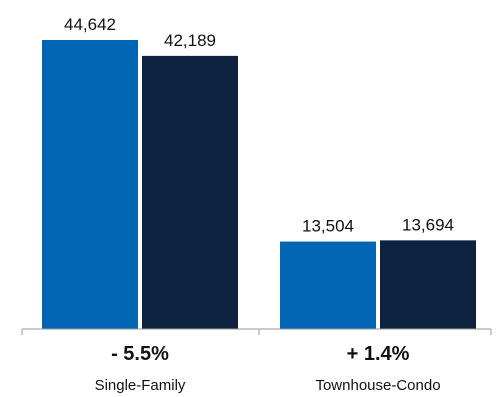 Image resolution: width=503 pixels, height=397 pixels. Describe the element at coordinates (378, 354) in the screenshot. I see `change-label-townhouse-condo: + 1.4%` at that location.